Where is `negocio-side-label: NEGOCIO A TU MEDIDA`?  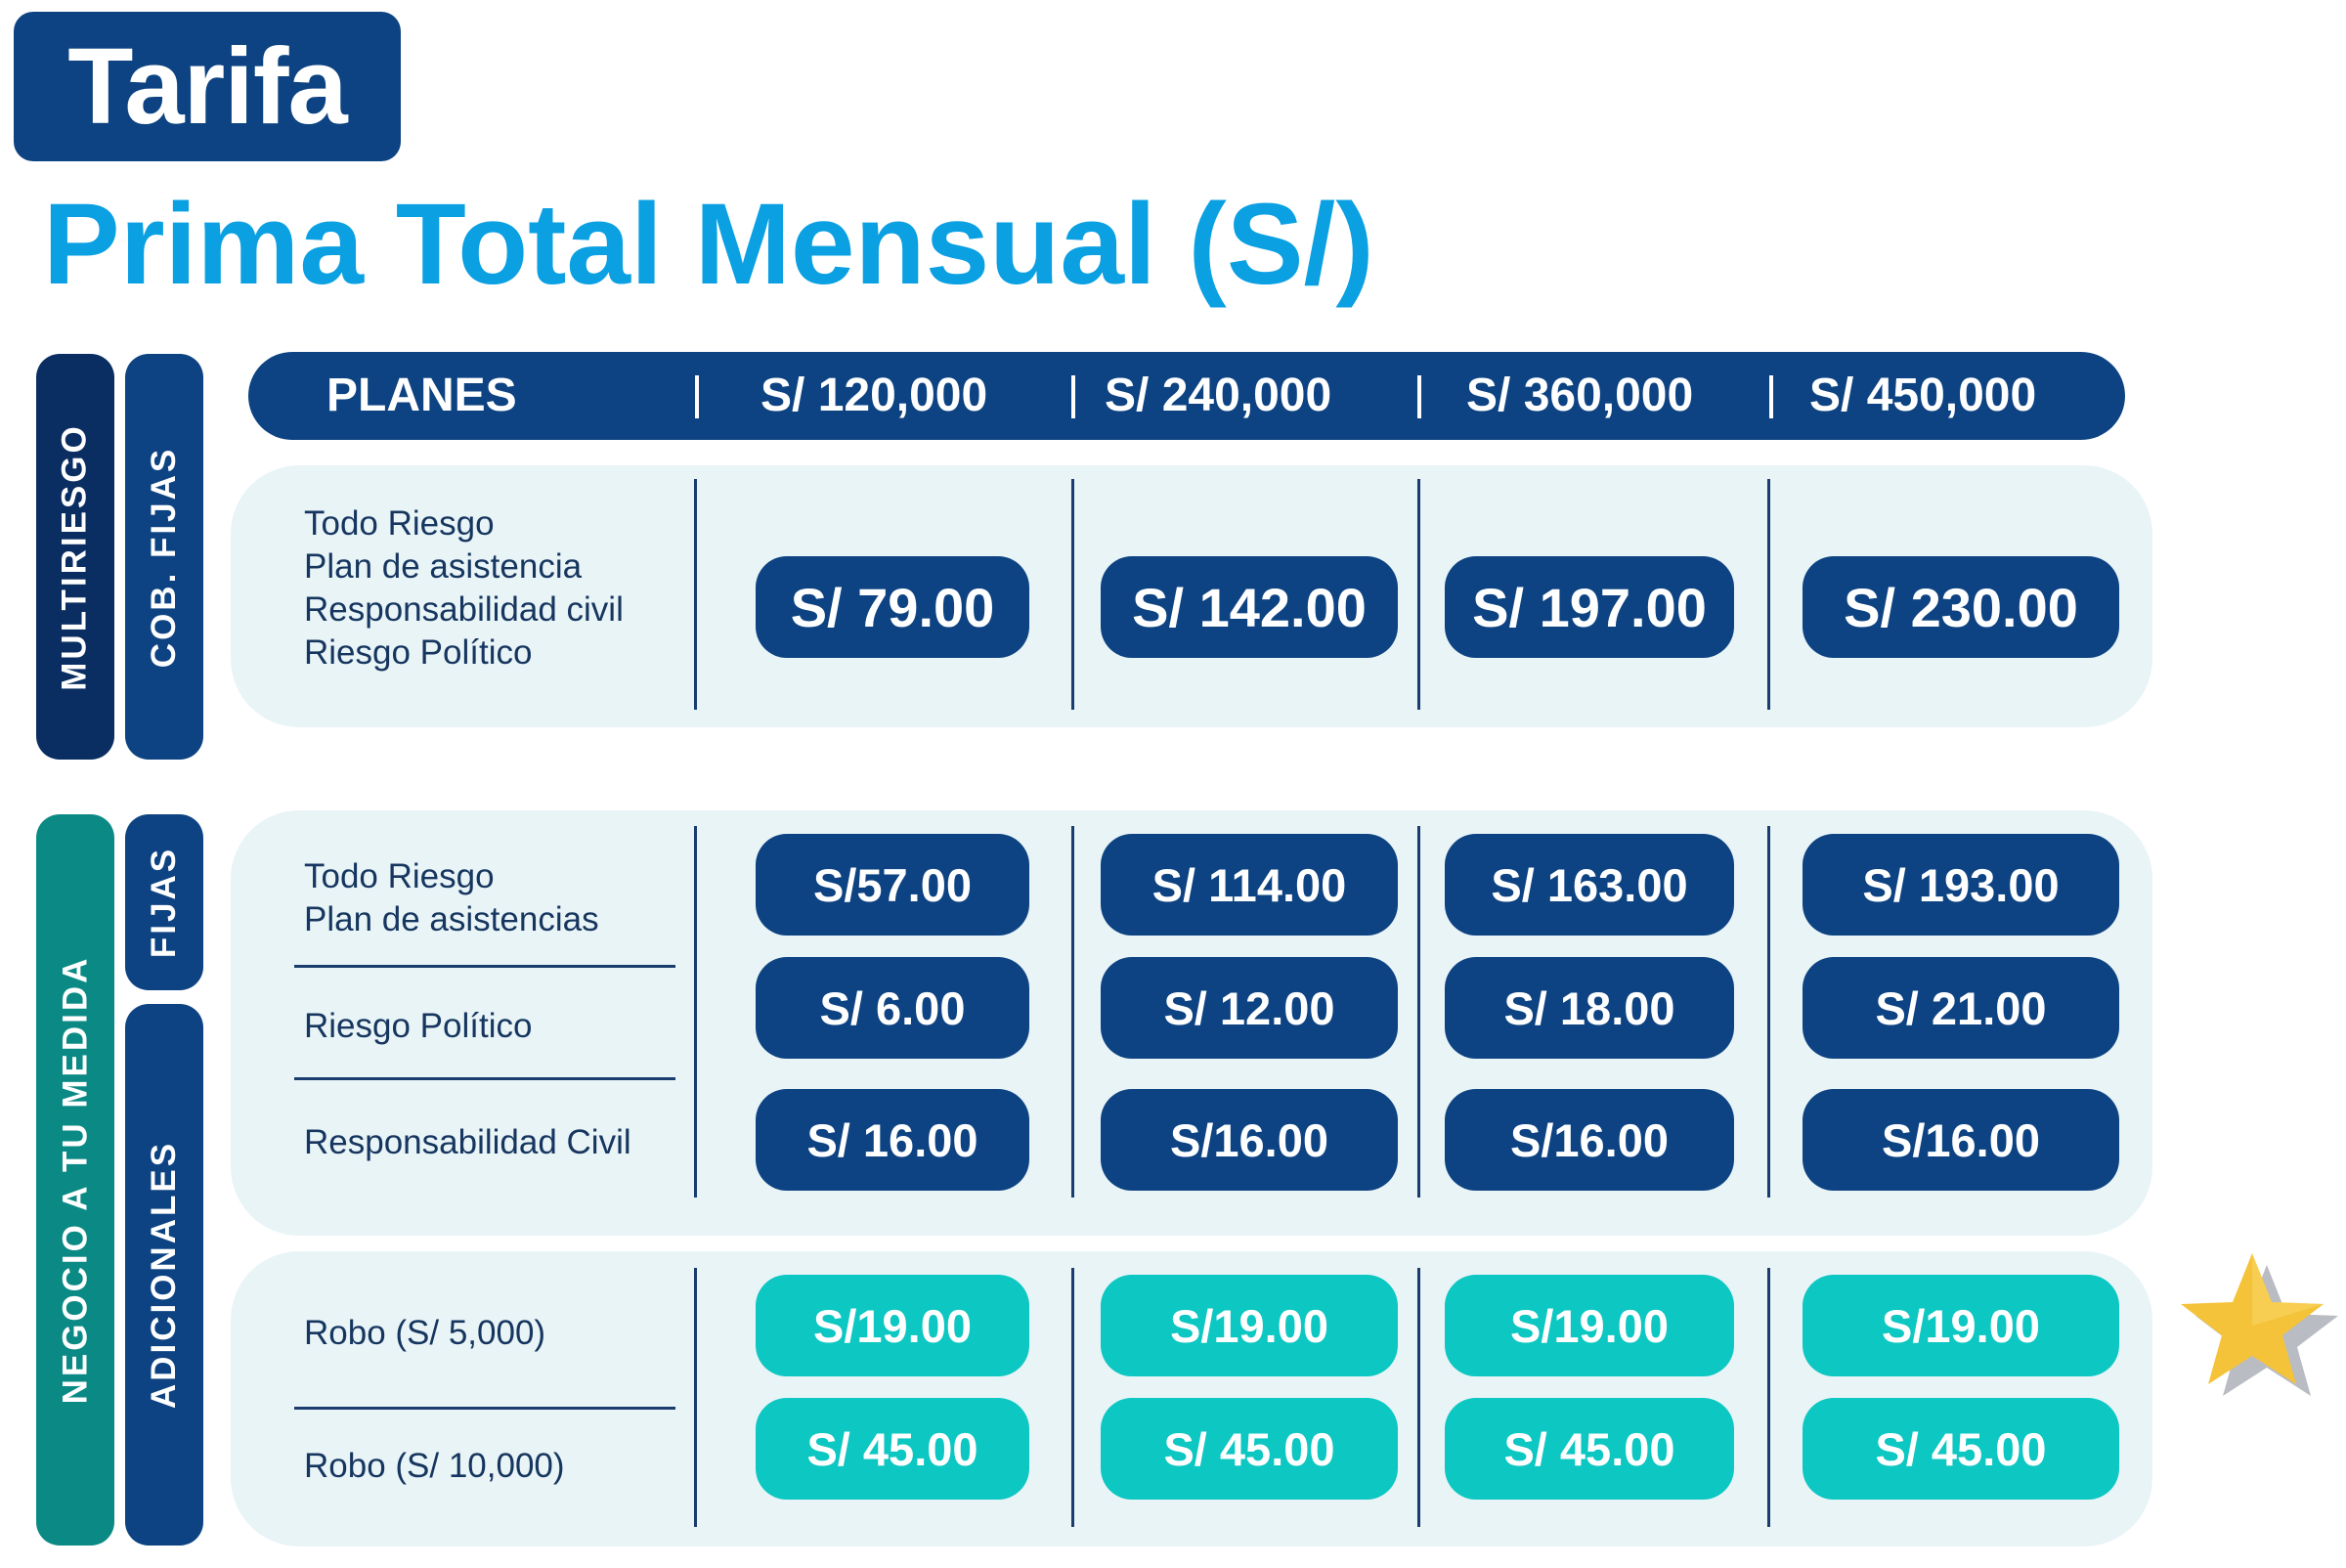
negocio-side-label: NEGOCIO A TU MEDIDA is located at coordinates (75, 1180).